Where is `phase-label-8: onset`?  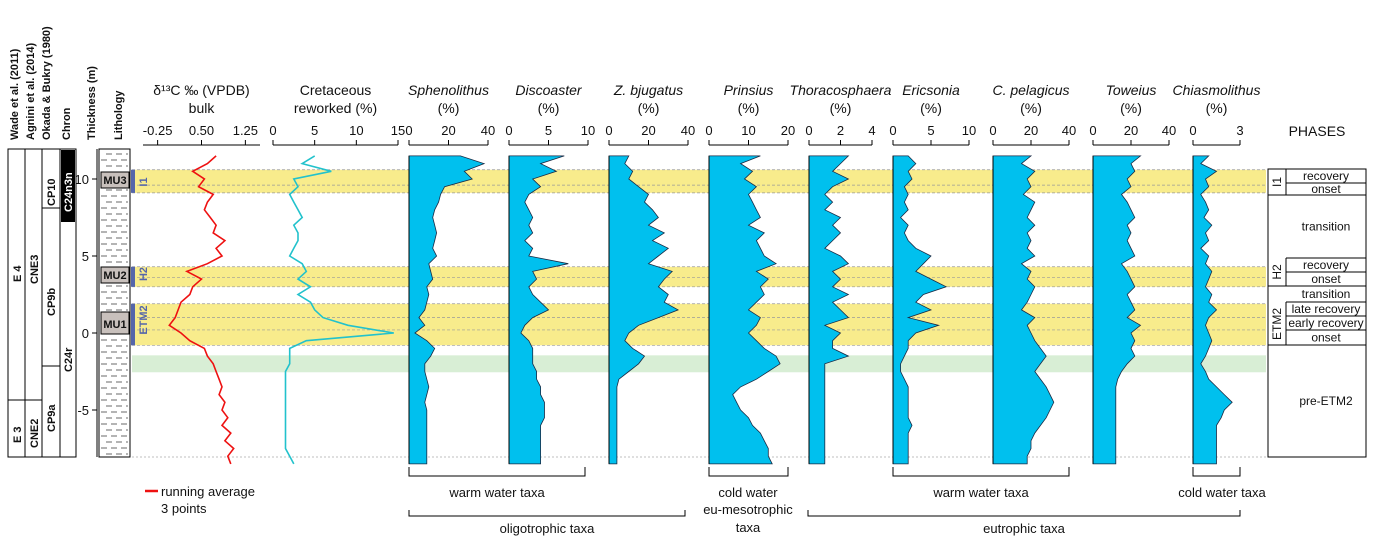
phase-label-8: onset is located at coordinates (1326, 338).